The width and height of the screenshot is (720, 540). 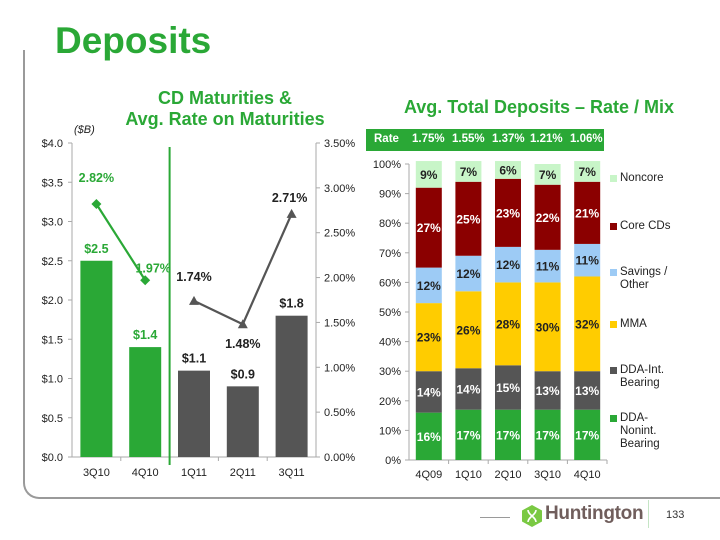 What do you see at coordinates (52, 458) in the screenshot?
I see `left-tick-label: $0.0` at bounding box center [52, 458].